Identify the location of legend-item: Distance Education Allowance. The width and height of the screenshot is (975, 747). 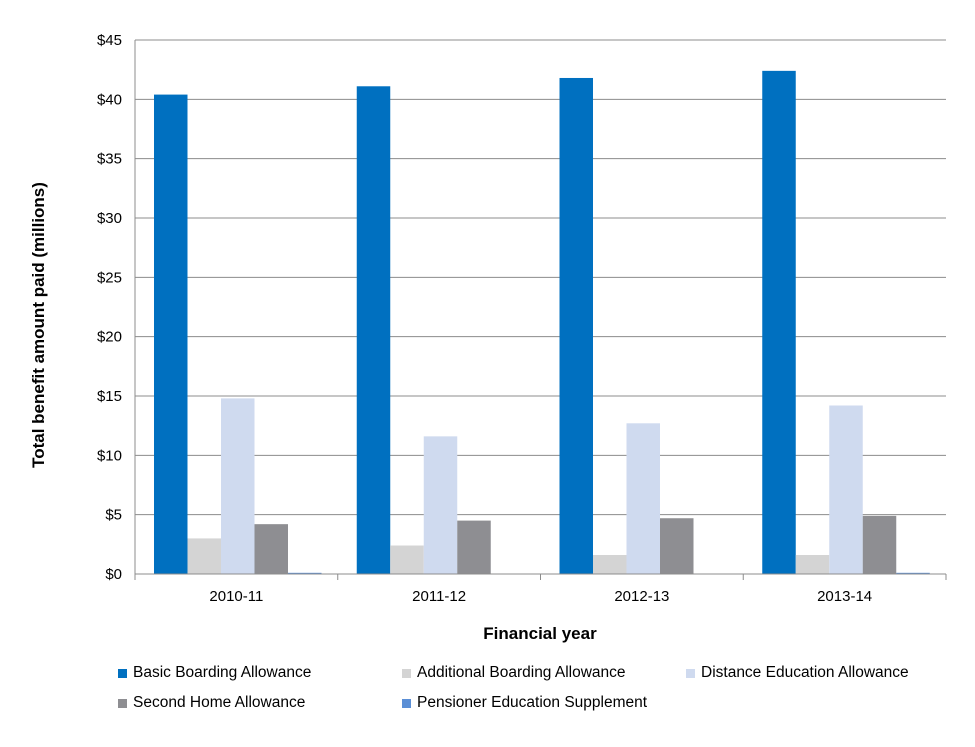
(797, 673).